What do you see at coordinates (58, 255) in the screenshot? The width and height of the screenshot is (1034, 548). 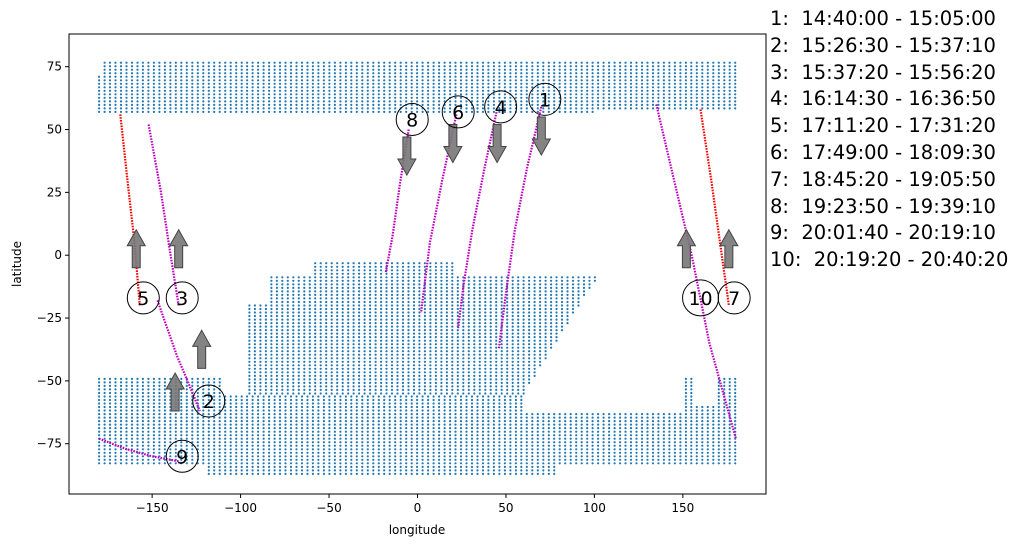 I see `y-tick-label: 0` at bounding box center [58, 255].